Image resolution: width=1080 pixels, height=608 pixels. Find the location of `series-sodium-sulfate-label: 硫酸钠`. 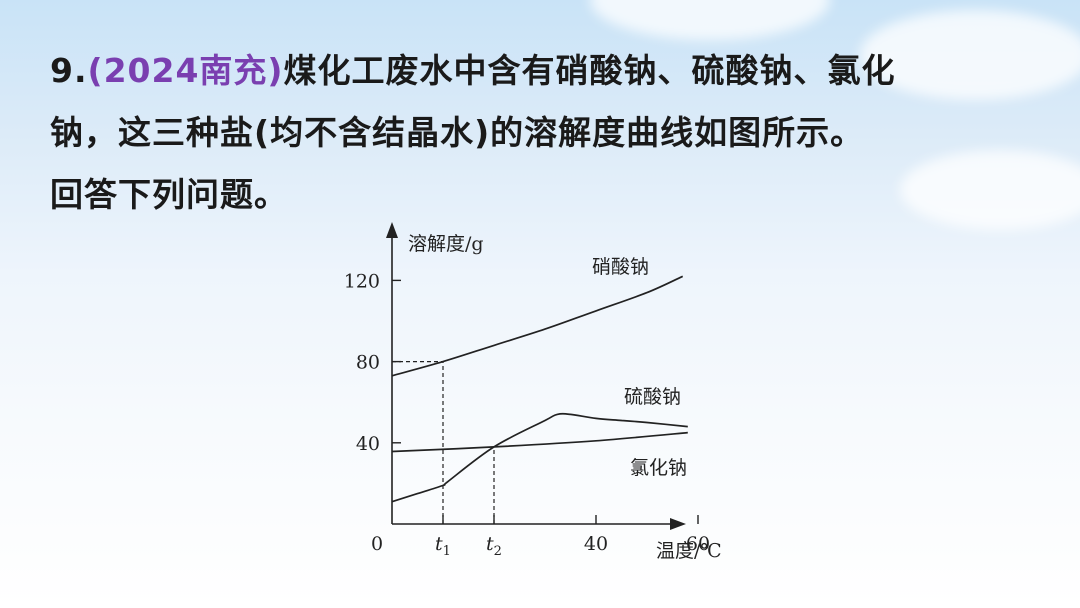

series-sodium-sulfate-label: 硫酸钠 is located at coordinates (652, 397).